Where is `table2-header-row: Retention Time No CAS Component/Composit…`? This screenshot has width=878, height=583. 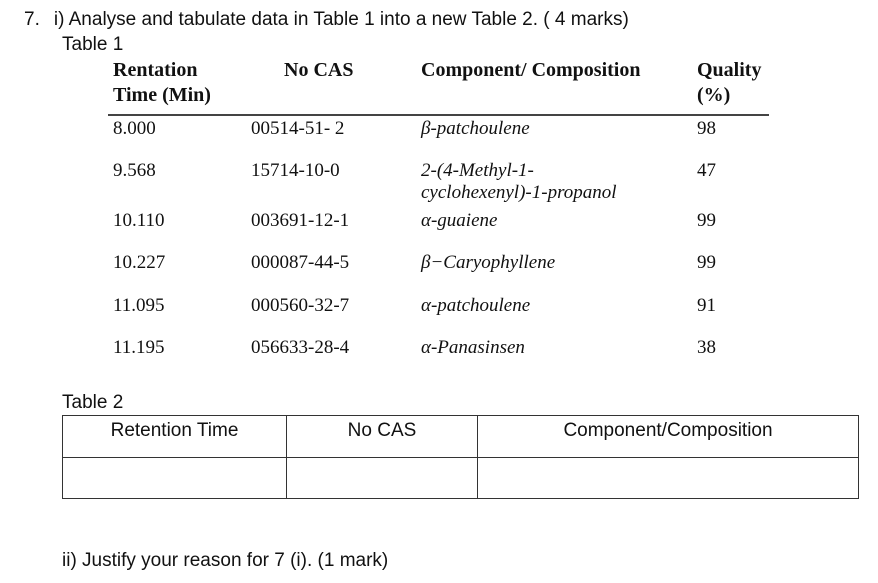
table2-header-row: Retention Time No CAS Component/Composit… is located at coordinates (460, 436).